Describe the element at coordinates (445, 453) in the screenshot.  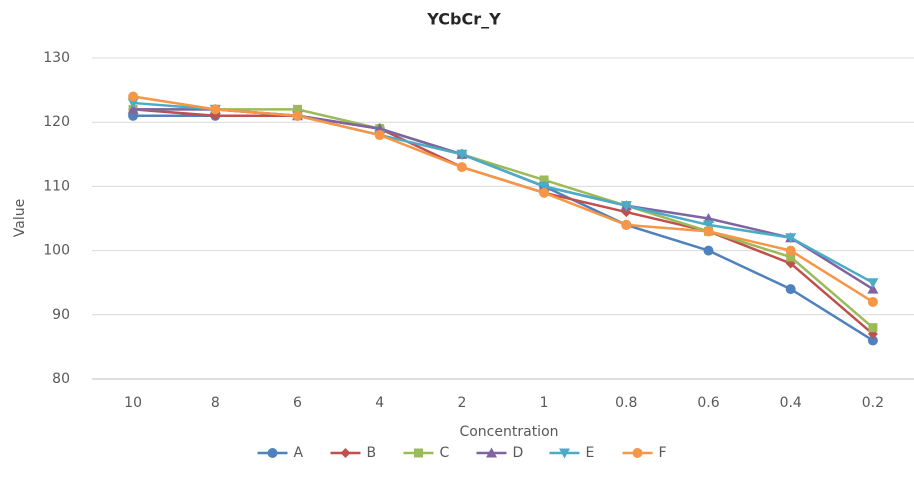
I see `legend-label: C` at that location.